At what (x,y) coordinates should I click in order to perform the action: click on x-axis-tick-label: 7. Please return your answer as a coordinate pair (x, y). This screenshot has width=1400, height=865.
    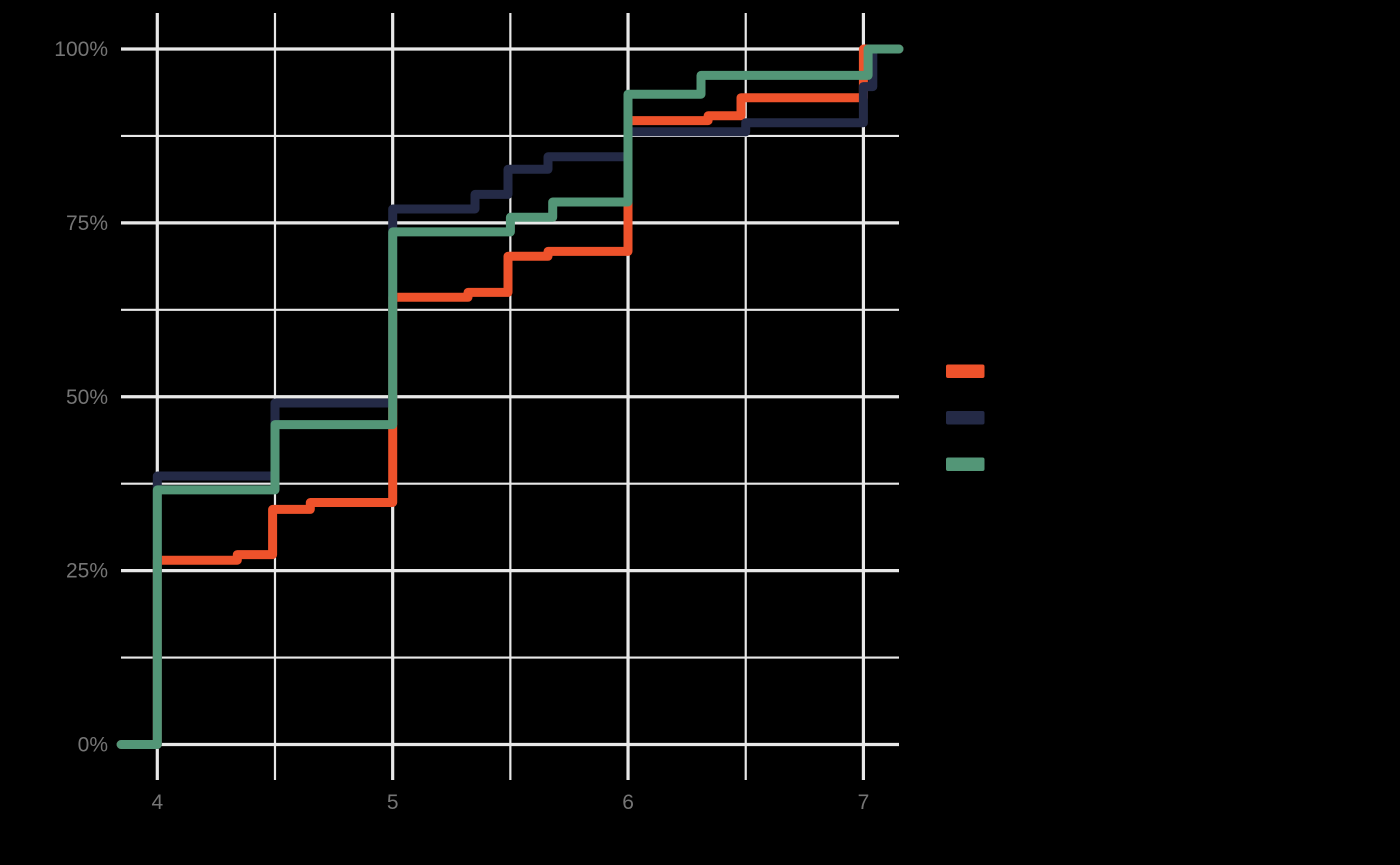
    Looking at the image, I should click on (864, 802).